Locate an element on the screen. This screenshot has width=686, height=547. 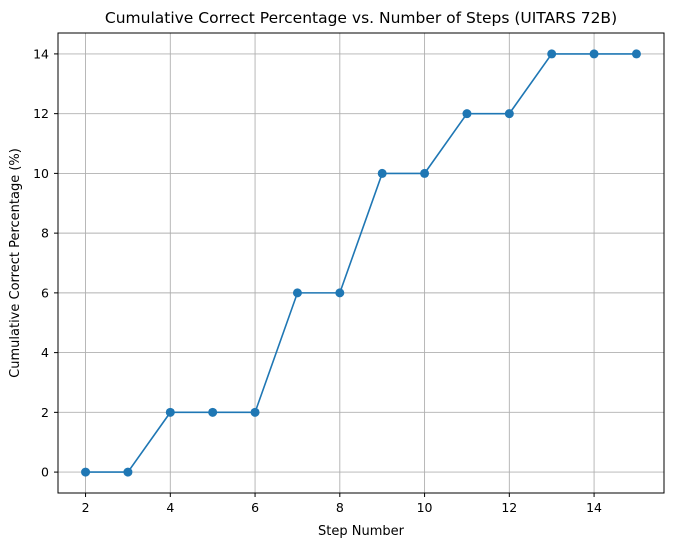
x-tick-label: 14 is located at coordinates (594, 507).